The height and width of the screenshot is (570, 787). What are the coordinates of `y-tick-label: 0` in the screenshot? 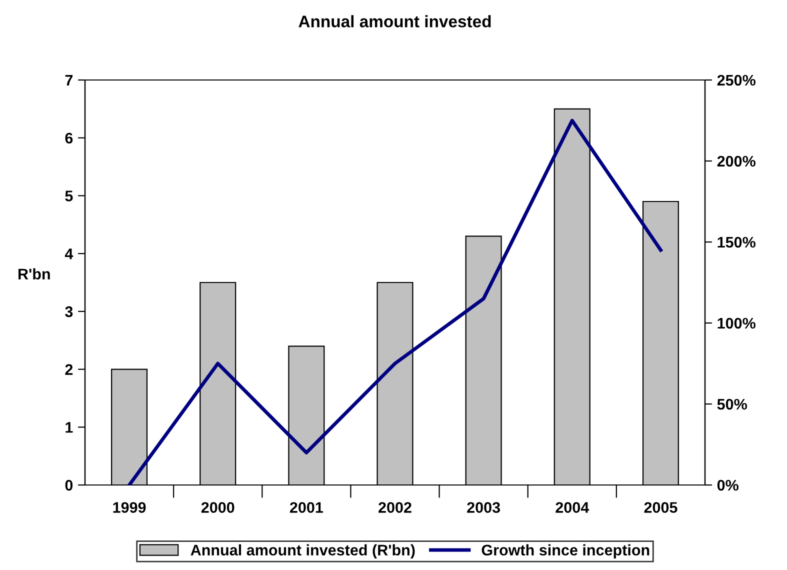 It's located at (69, 485).